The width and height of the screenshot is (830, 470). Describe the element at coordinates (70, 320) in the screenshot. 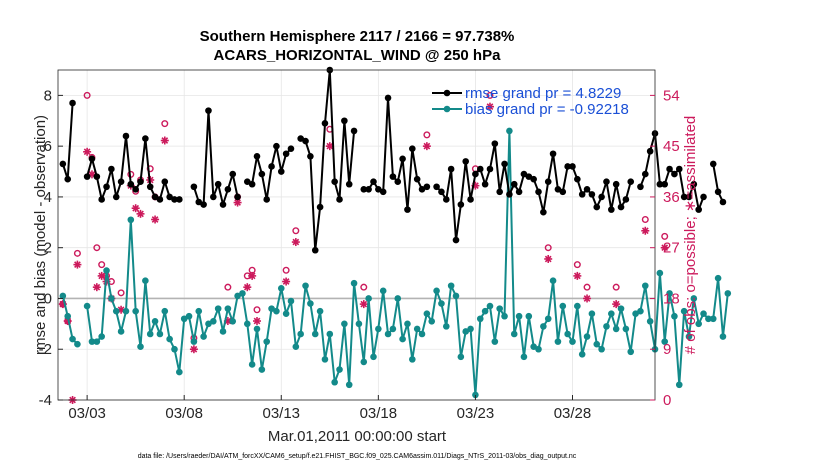

I see `bias-line` at that location.